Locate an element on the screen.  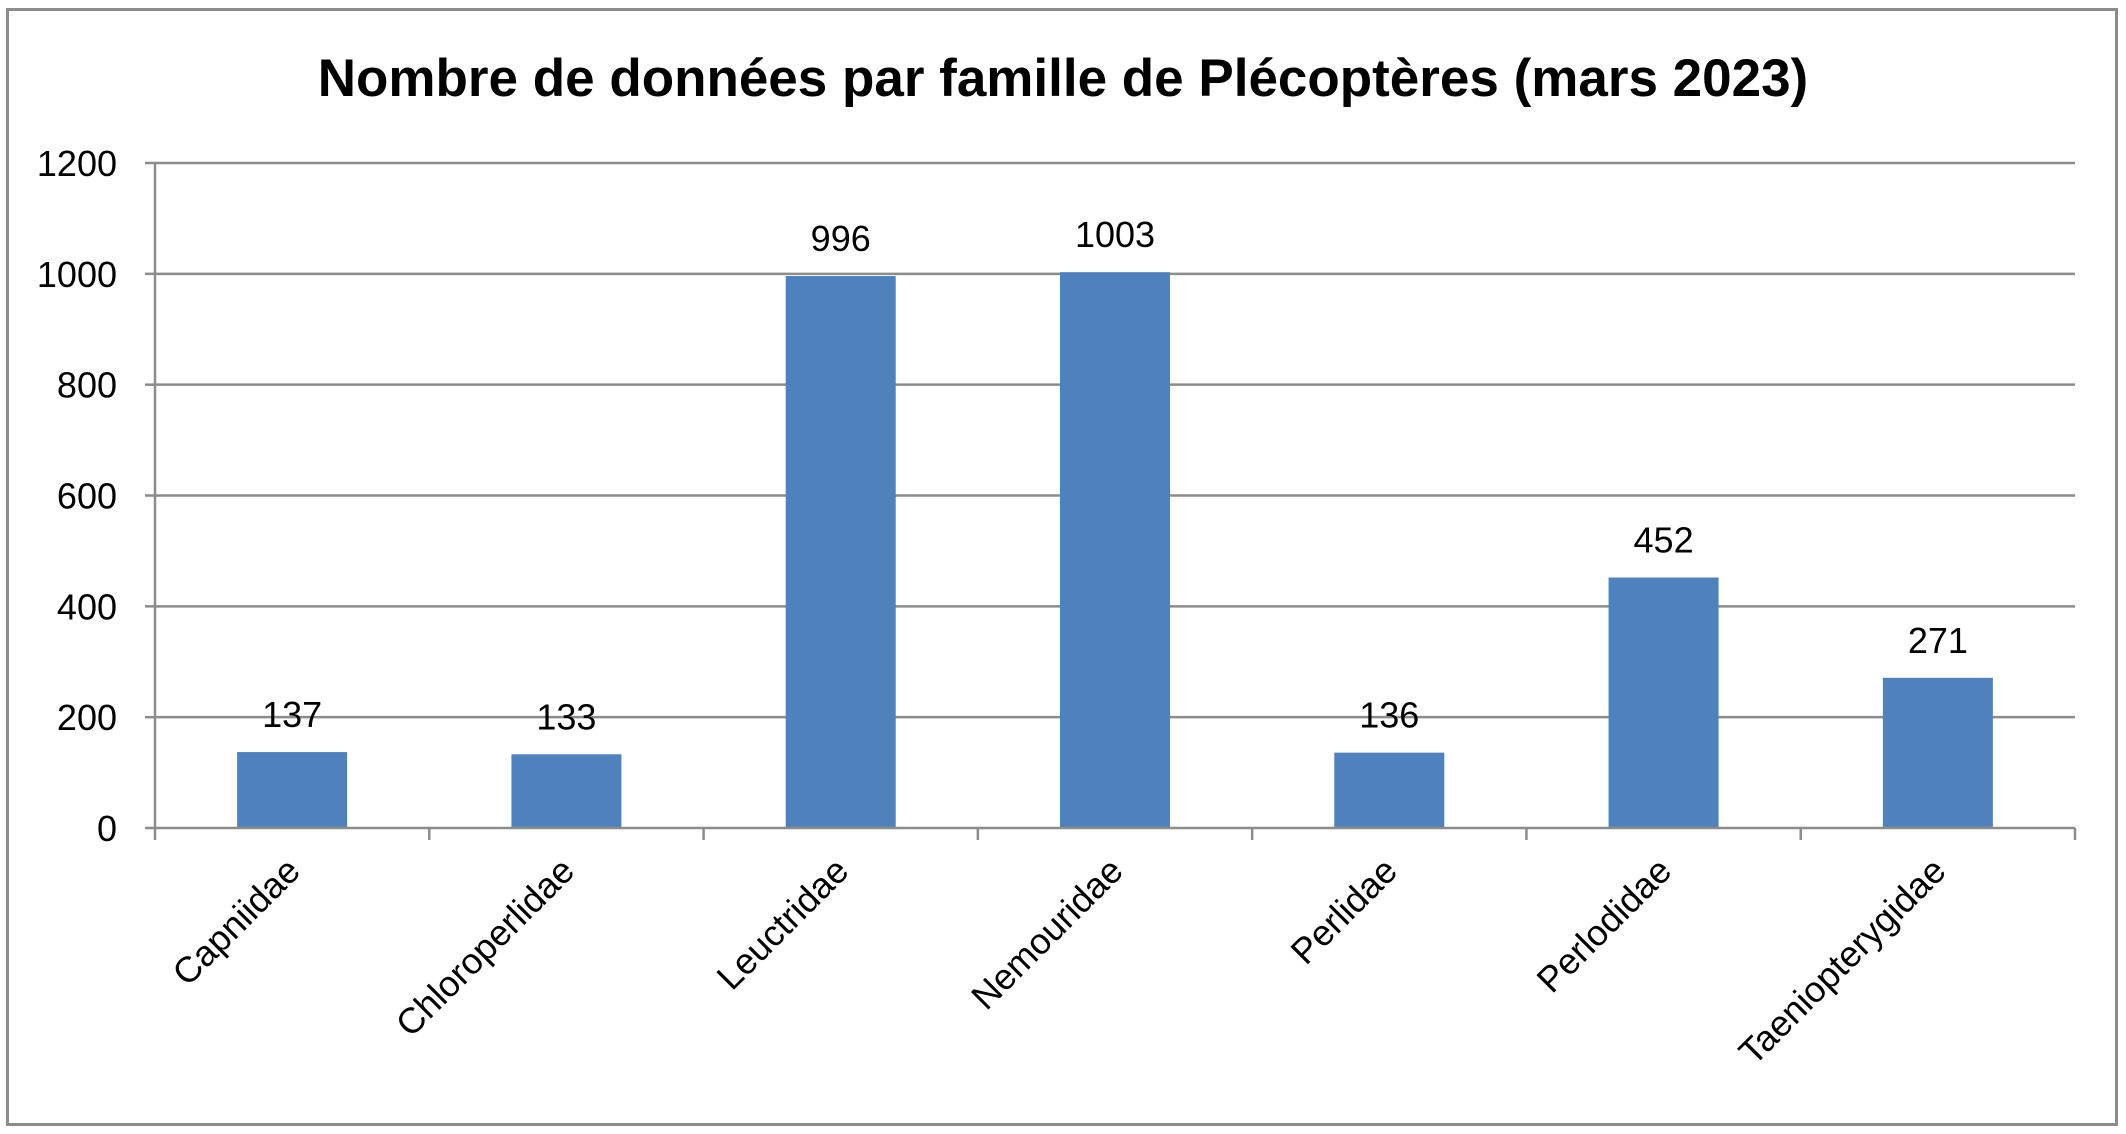
y-tick-label: 400 is located at coordinates (87, 606).